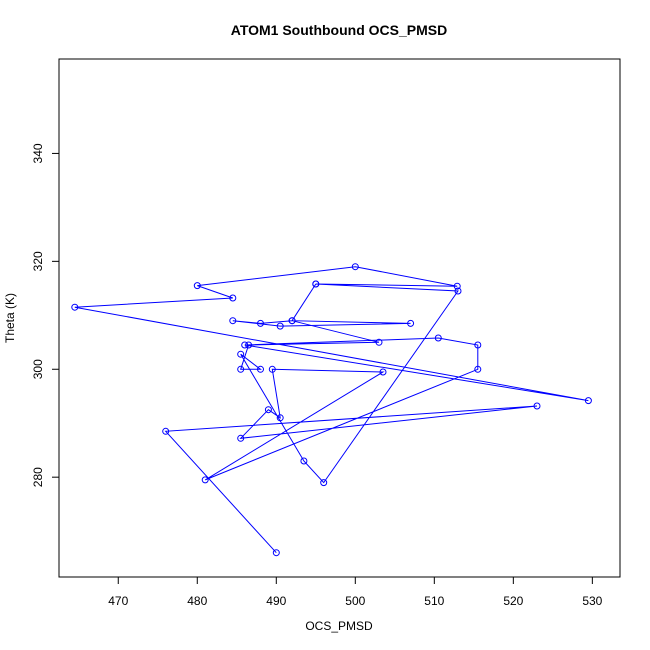 The image size is (650, 650). I want to click on chart-title: ATOM1 Southbound OCS_PMSD, so click(339, 30).